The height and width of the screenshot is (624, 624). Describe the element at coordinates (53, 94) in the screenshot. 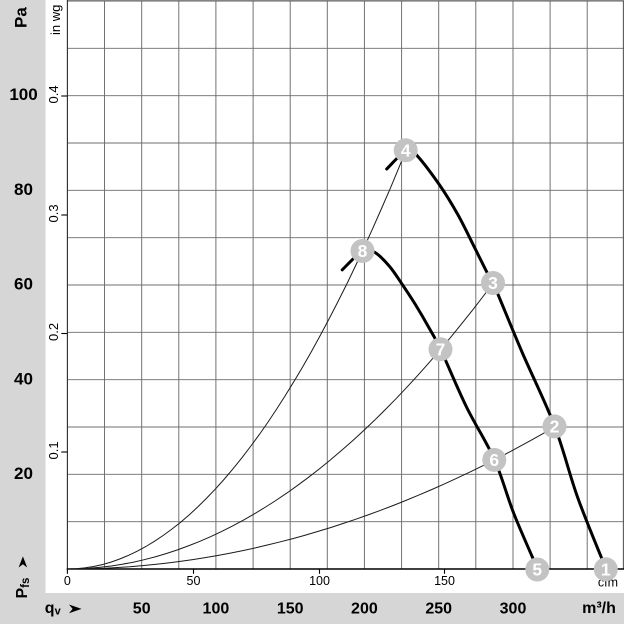

I see `svg-text: 0.4` at that location.